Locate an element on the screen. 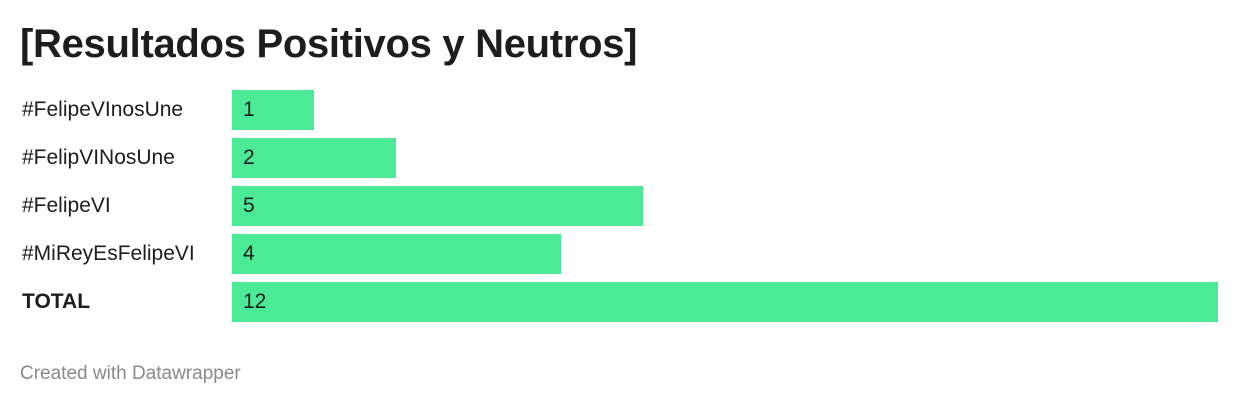 The height and width of the screenshot is (408, 1240). data-label: 1 is located at coordinates (249, 109).